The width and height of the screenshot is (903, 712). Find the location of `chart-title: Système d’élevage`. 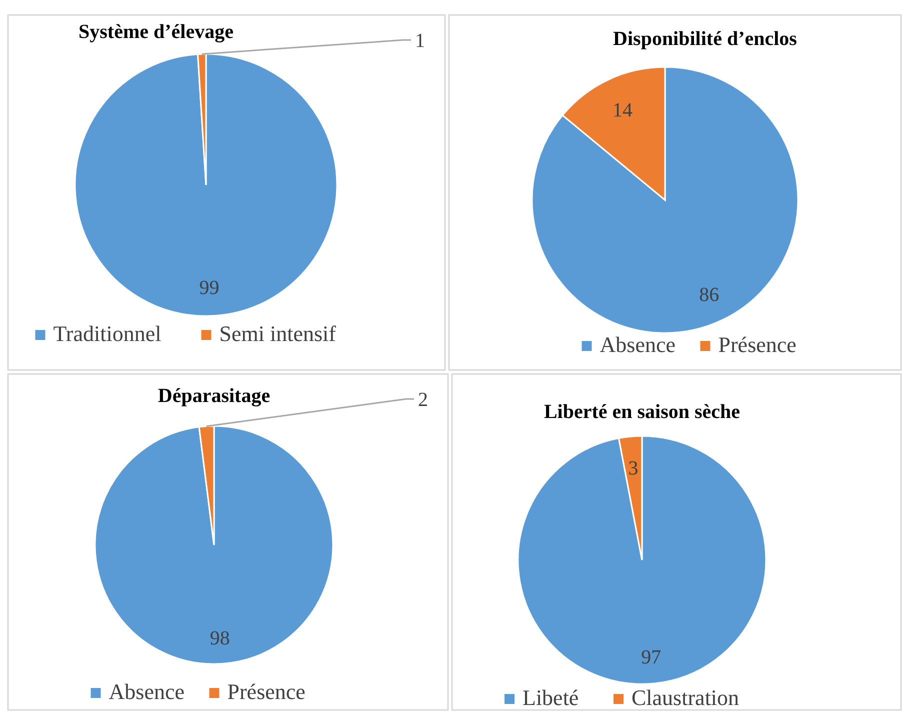

chart-title: Système d’élevage is located at coordinates (156, 32).